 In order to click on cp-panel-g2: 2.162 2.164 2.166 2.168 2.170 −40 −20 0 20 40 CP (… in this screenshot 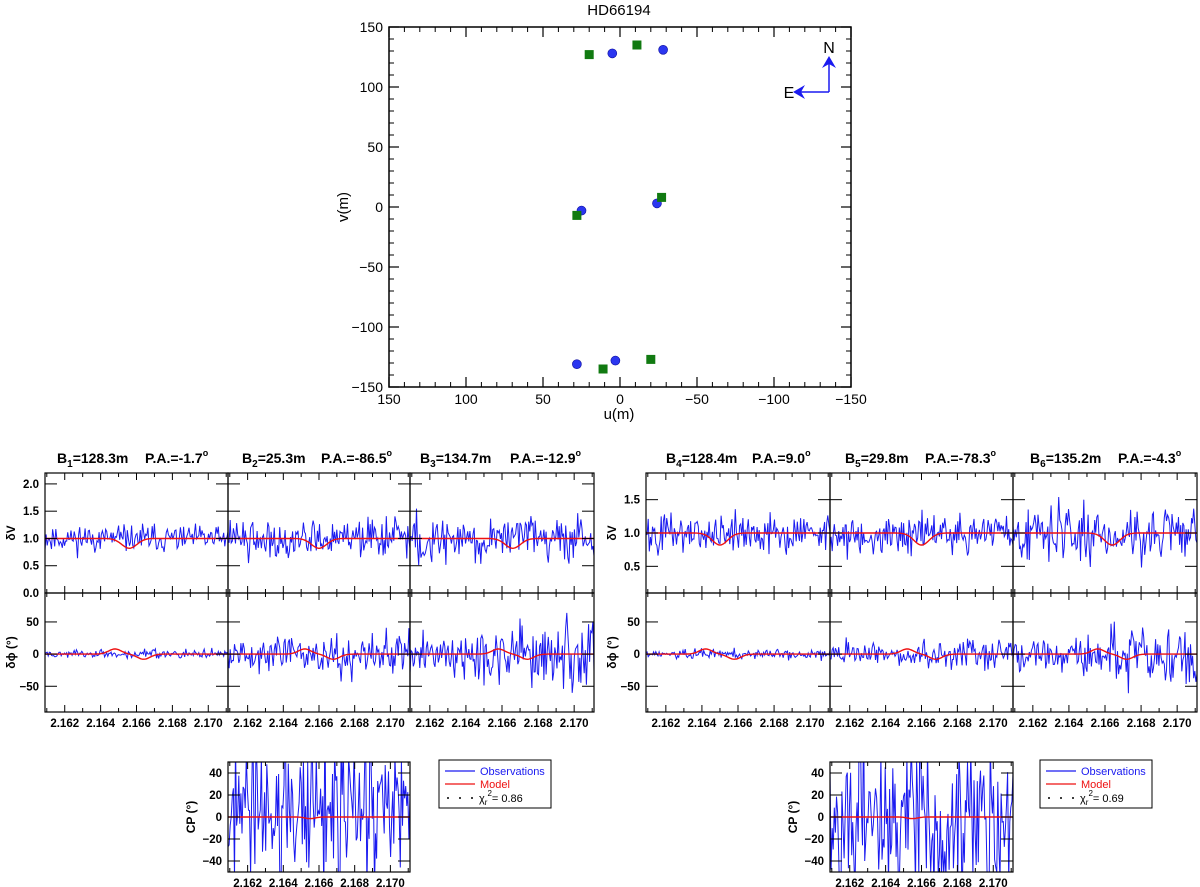, I will do `click(900, 824)`.